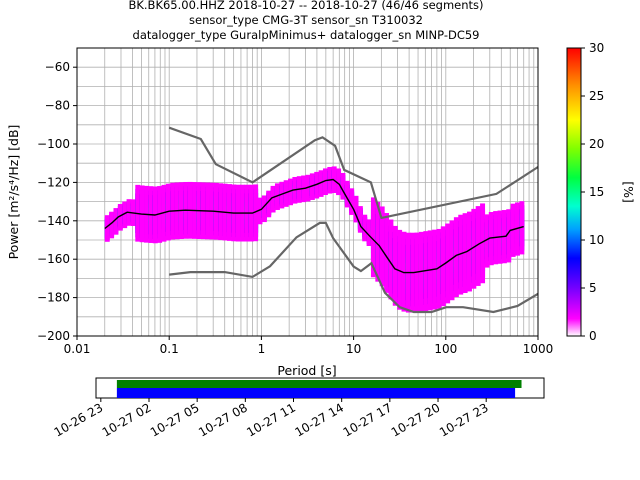  I want to click on timeline-tick-label: 10-27 11, so click(271, 419).